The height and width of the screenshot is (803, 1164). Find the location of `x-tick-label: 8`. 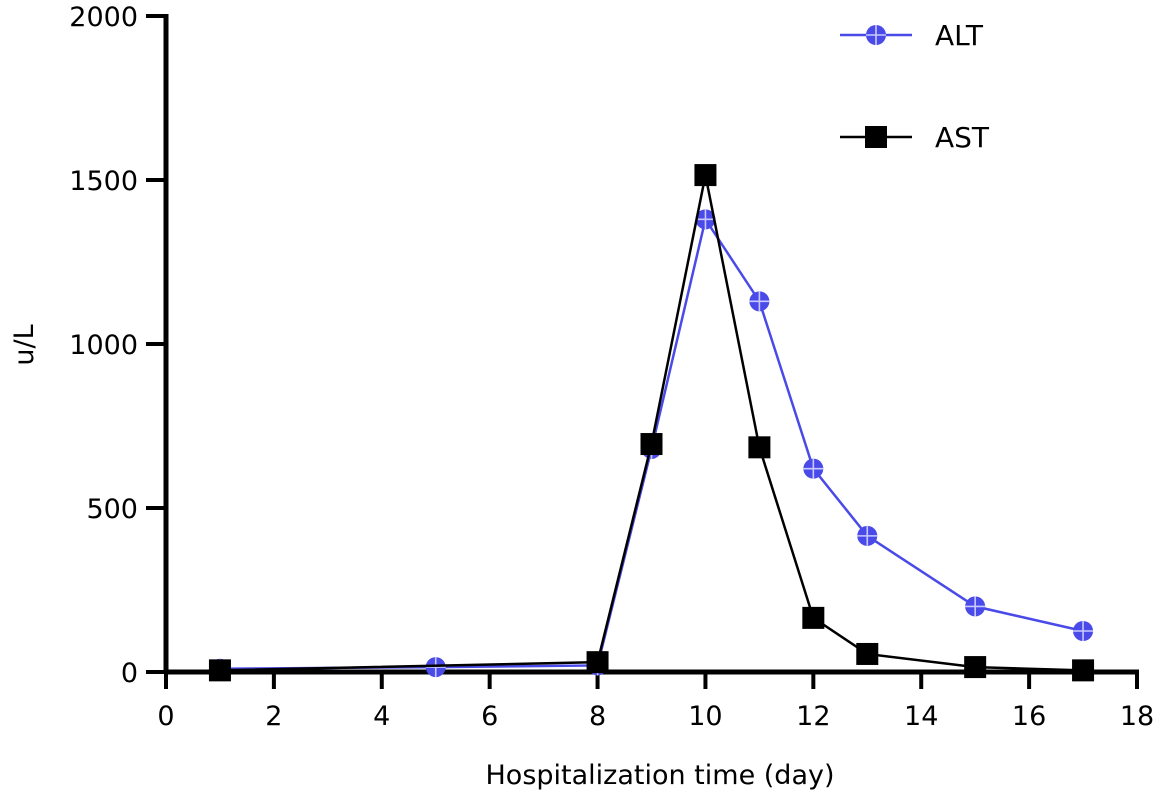

x-tick-label: 8 is located at coordinates (597, 716).